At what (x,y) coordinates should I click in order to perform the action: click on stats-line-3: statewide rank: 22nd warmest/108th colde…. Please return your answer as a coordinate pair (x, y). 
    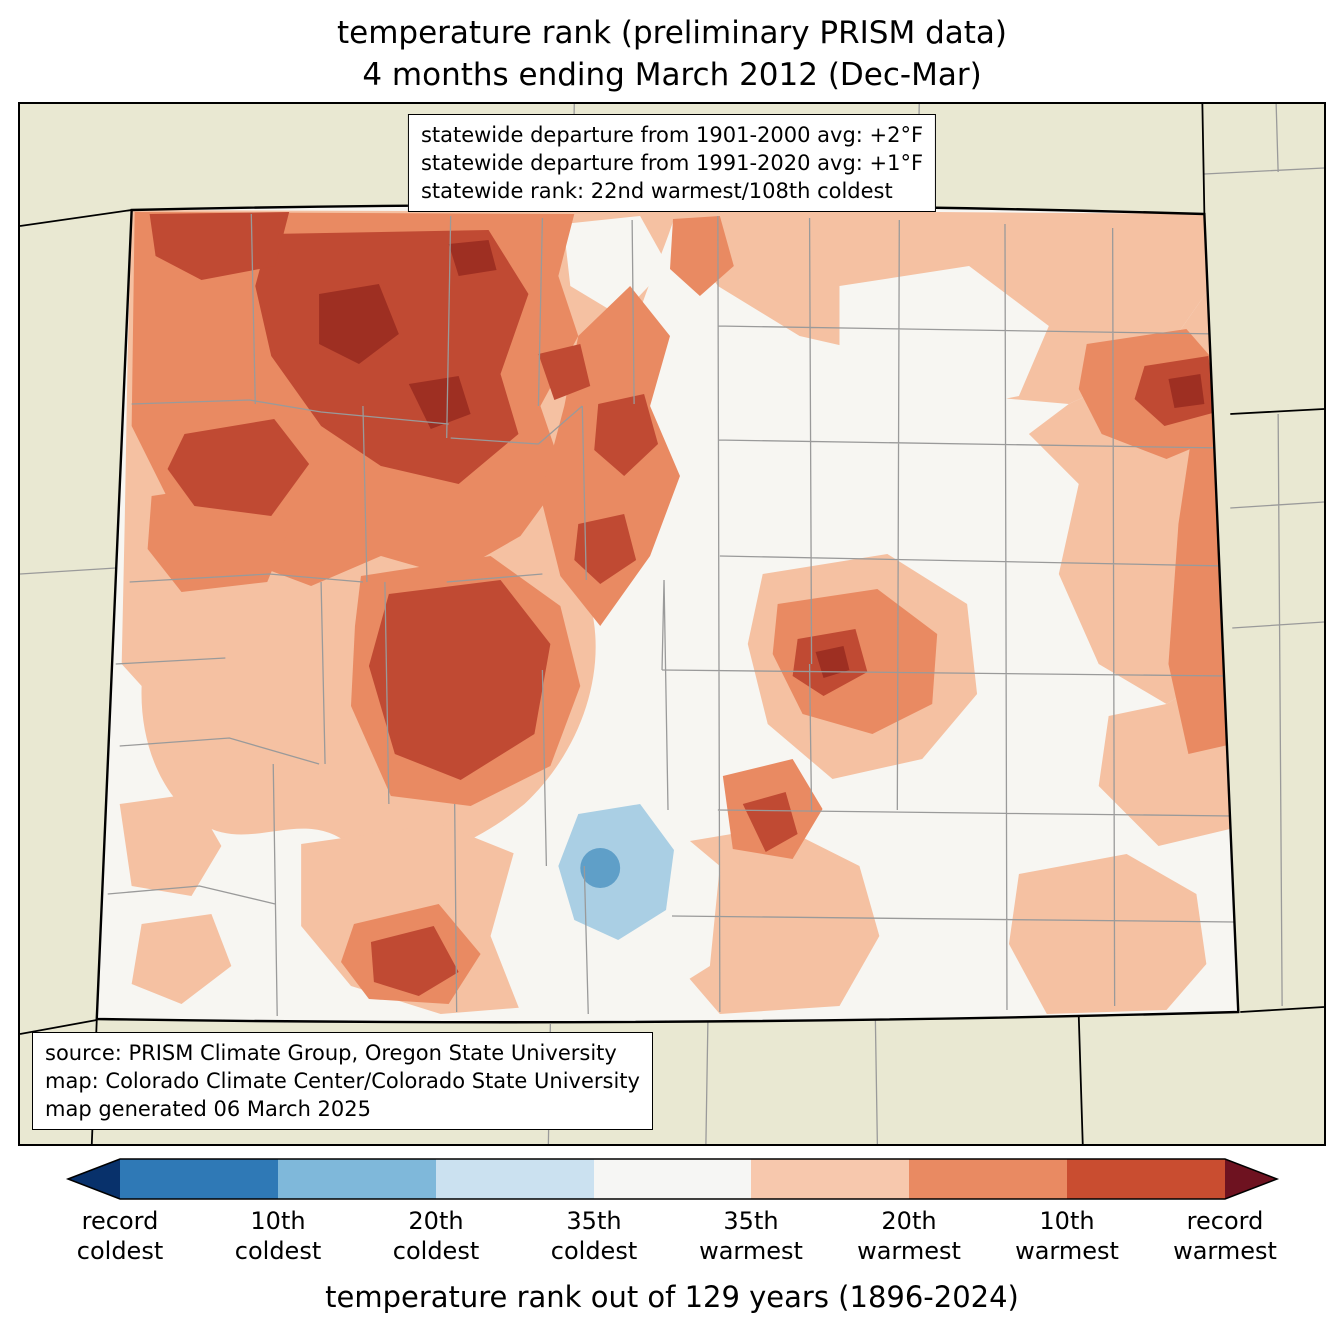
    Looking at the image, I should click on (656, 191).